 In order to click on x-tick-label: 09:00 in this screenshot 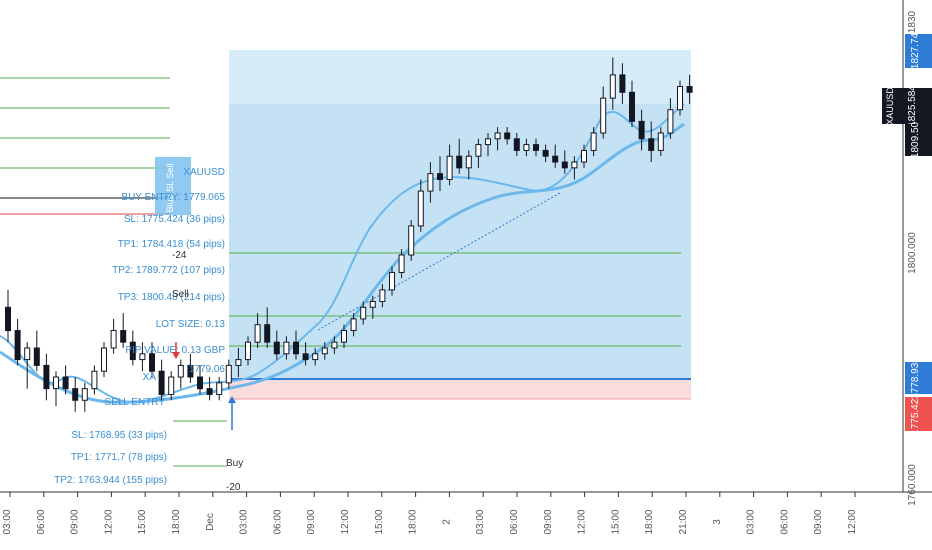, I will do `click(548, 521)`.